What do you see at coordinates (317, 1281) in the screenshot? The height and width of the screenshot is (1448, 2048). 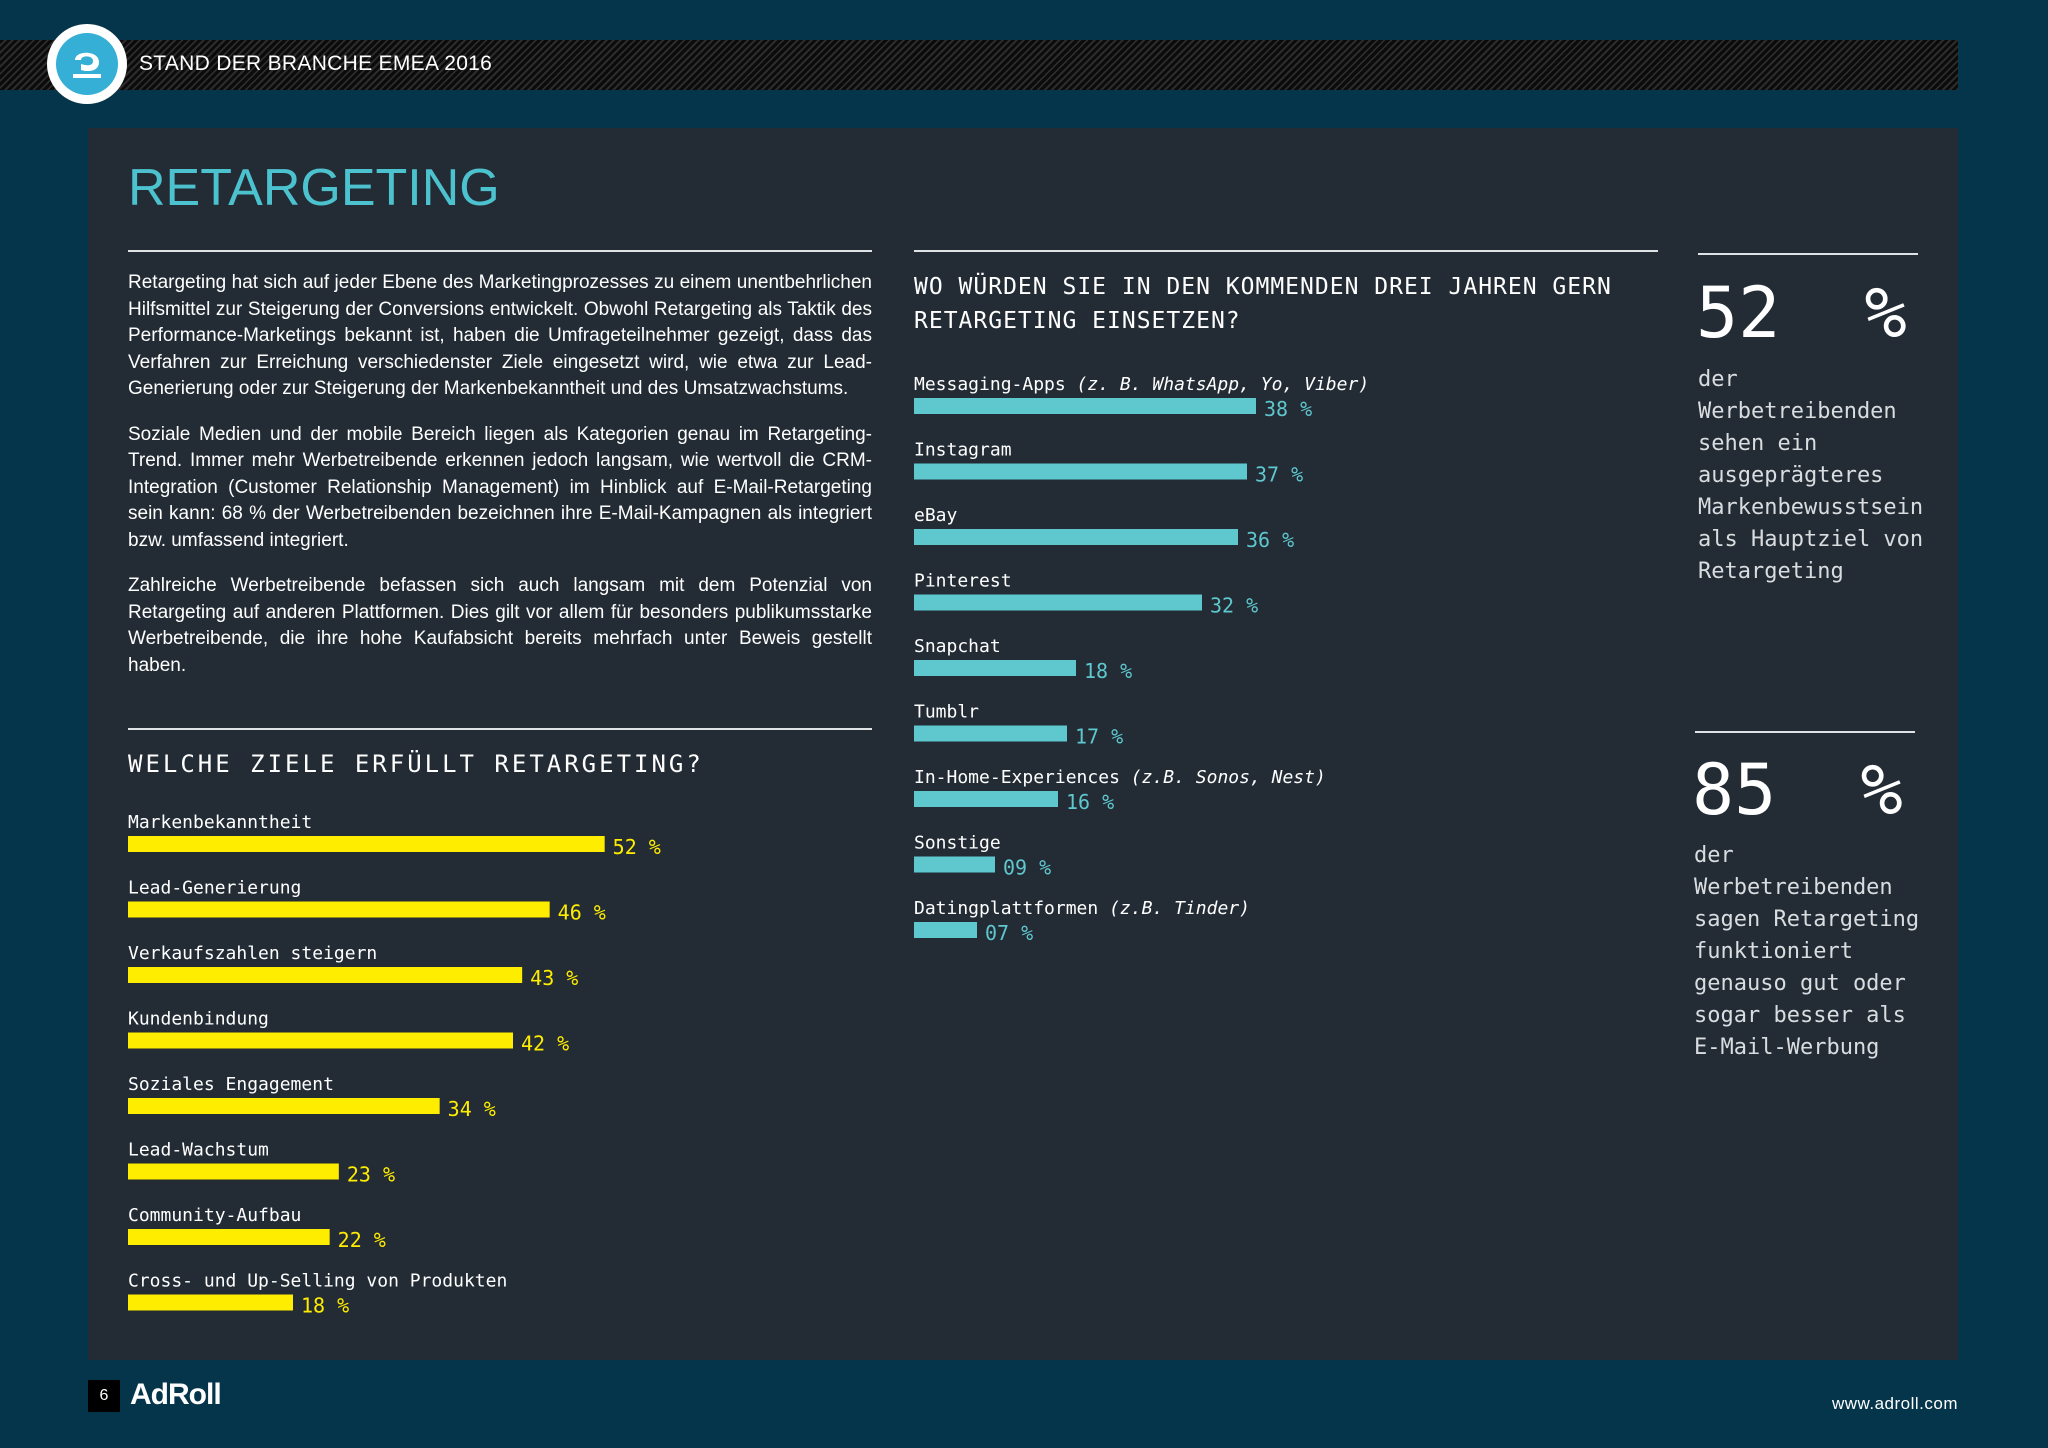 I see `bar-category-label: Cross- und Up-Selling von Produkten` at bounding box center [317, 1281].